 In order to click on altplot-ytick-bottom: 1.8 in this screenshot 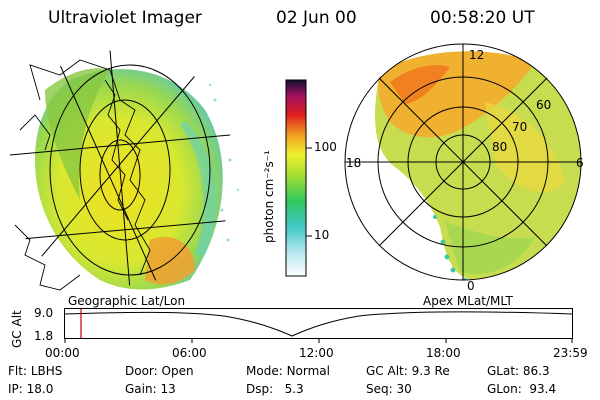, I will do `click(44, 336)`.